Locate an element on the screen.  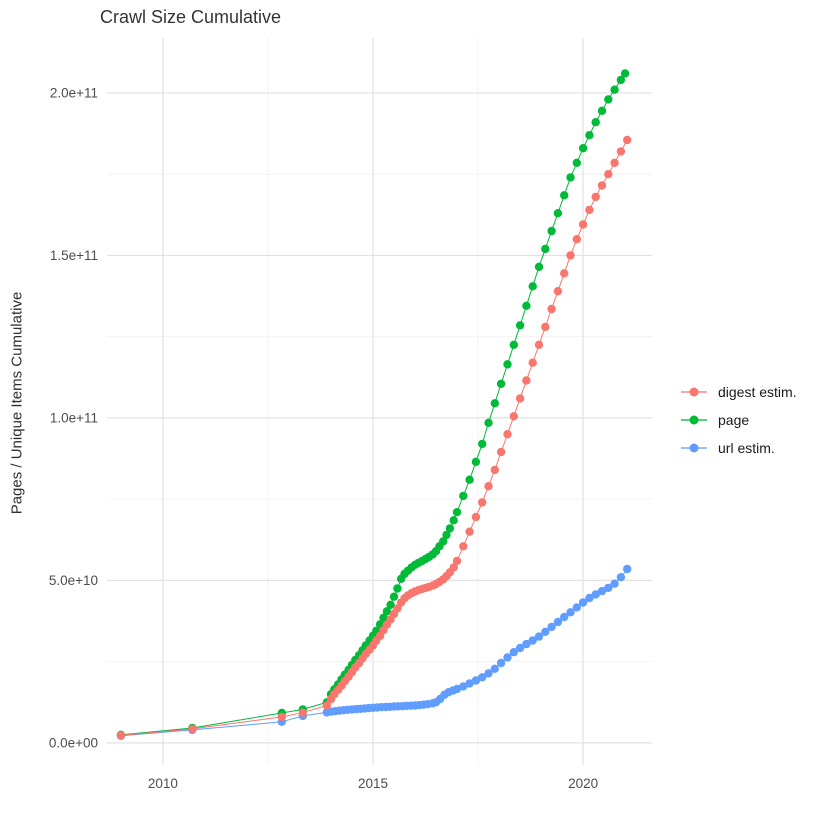
legend-item-url-estim: url estim. is located at coordinates (739, 448).